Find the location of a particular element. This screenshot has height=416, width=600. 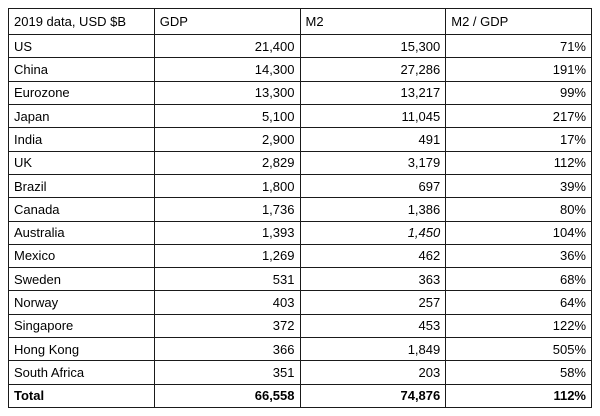

table-row-singapore: Singapore 372 453 122% is located at coordinates (300, 326).